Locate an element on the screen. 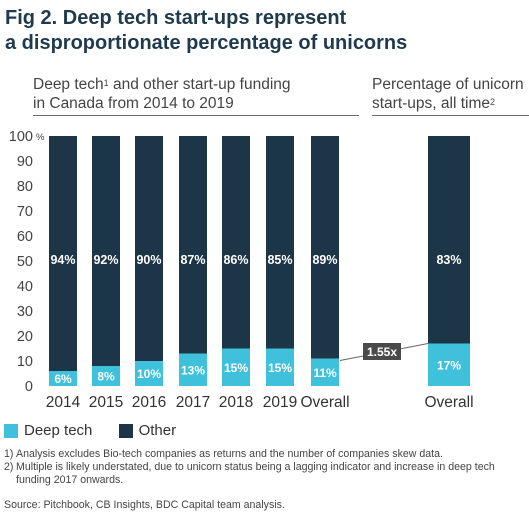 This screenshot has width=529, height=528. data-label-deep-tech: 17% is located at coordinates (449, 365).